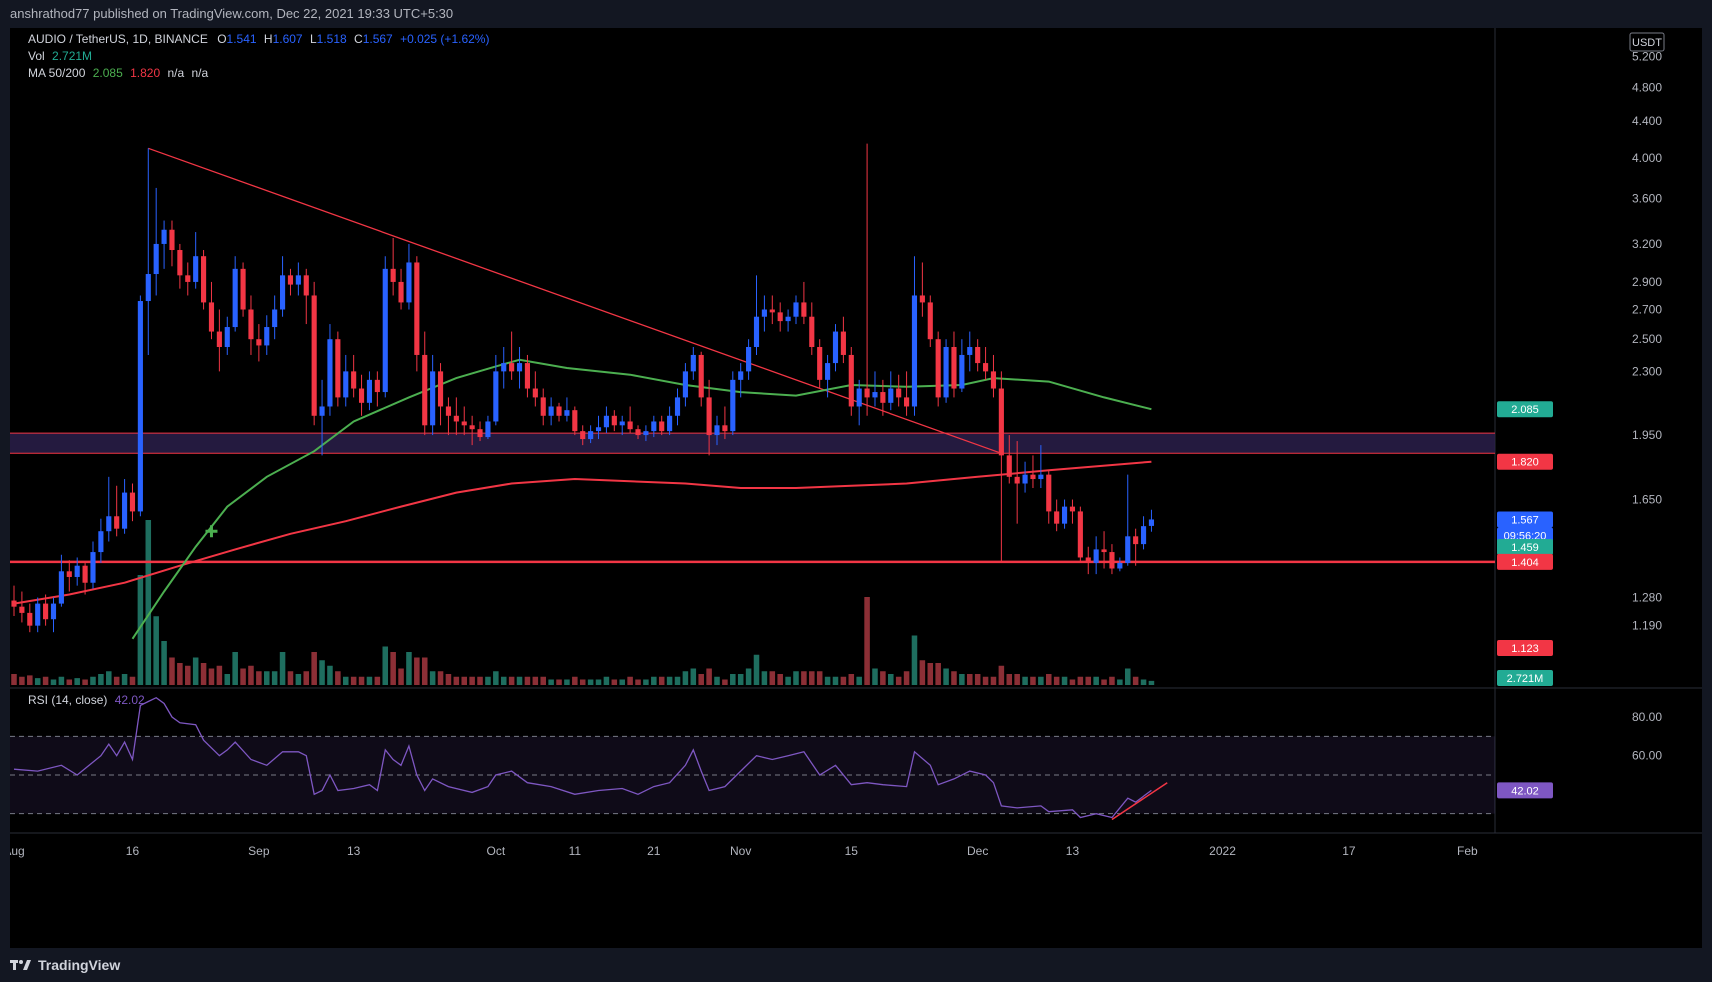  I want to click on legend-volume-value: 2.721M, so click(72, 56).